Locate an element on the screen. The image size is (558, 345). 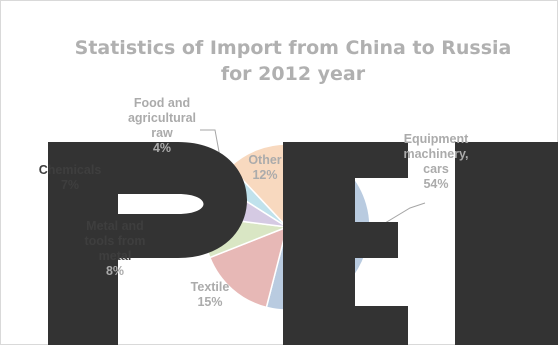
slice-category-label-3-line-2: tools from is located at coordinates (114, 241).